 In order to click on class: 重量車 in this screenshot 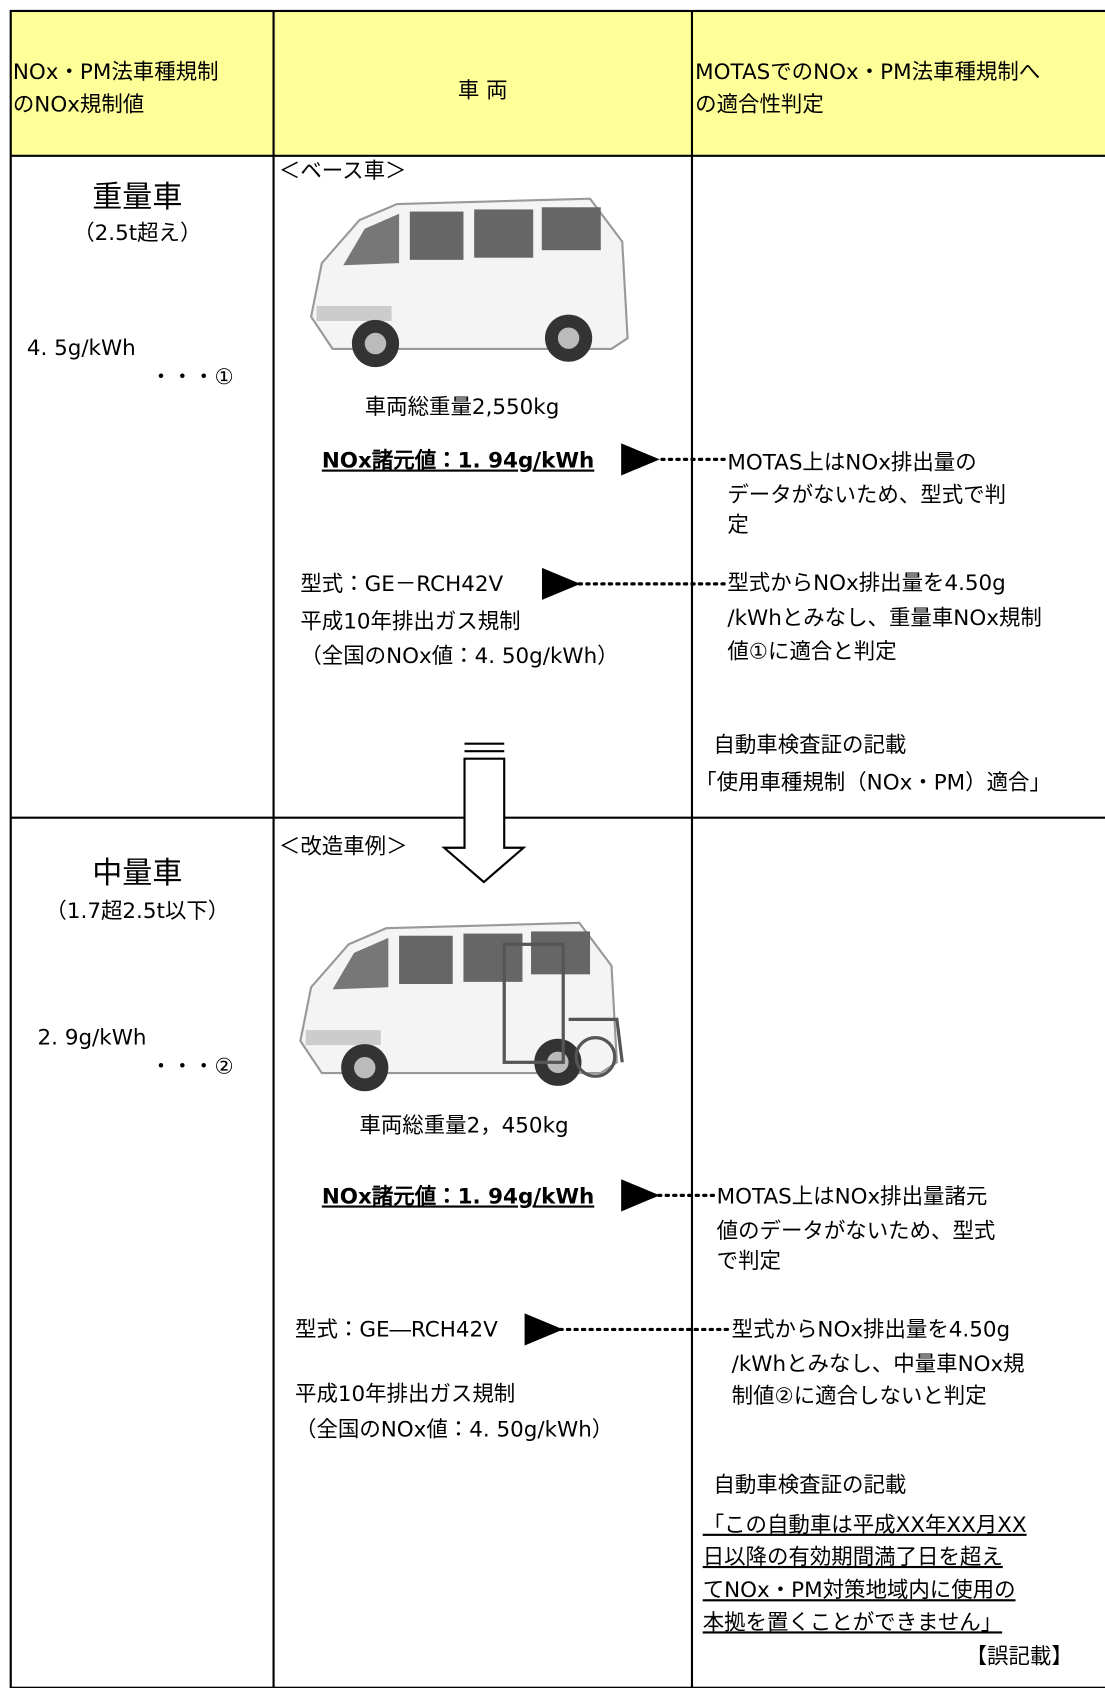, I will do `click(137, 197)`.